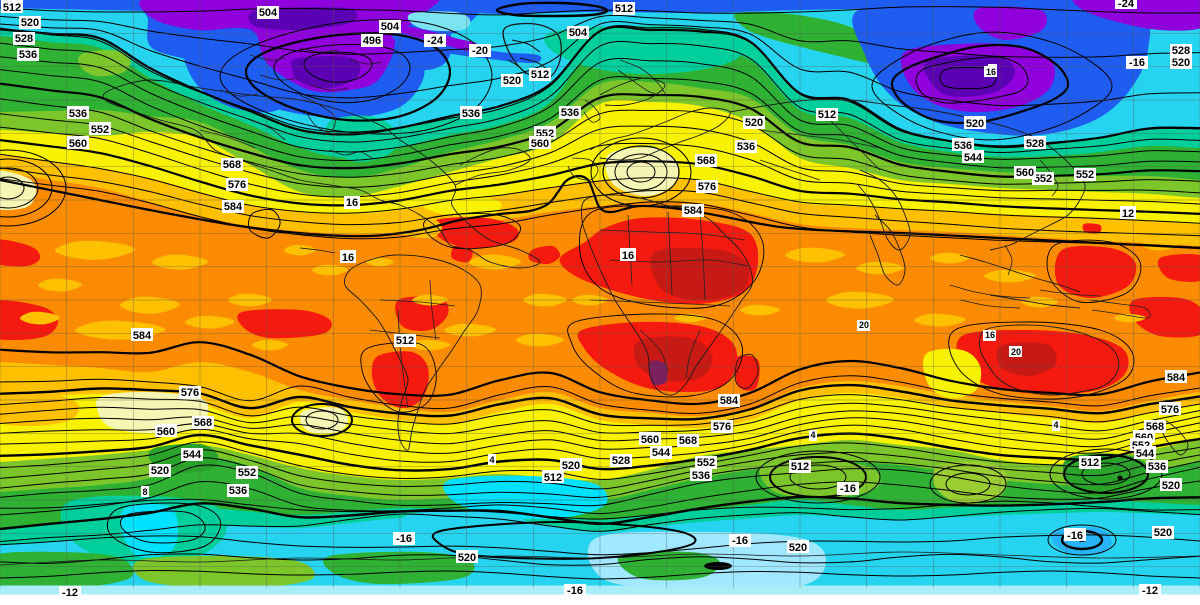 The height and width of the screenshot is (605, 1200). I want to click on svg-text: -20, so click(480, 51).